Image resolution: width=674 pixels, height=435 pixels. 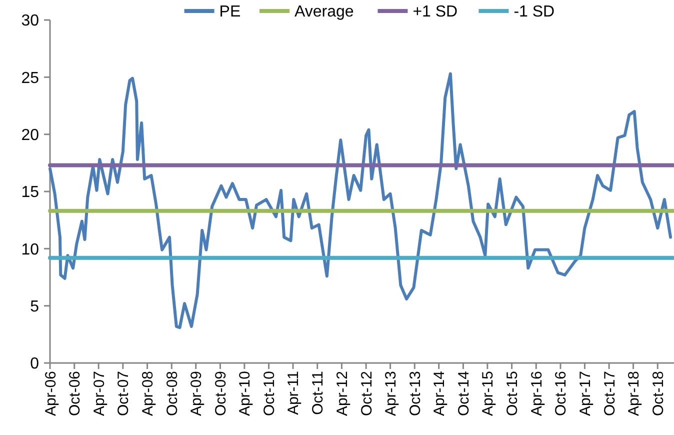 What do you see at coordinates (537, 393) in the screenshot?
I see `x-tick-label: Apr-16` at bounding box center [537, 393].